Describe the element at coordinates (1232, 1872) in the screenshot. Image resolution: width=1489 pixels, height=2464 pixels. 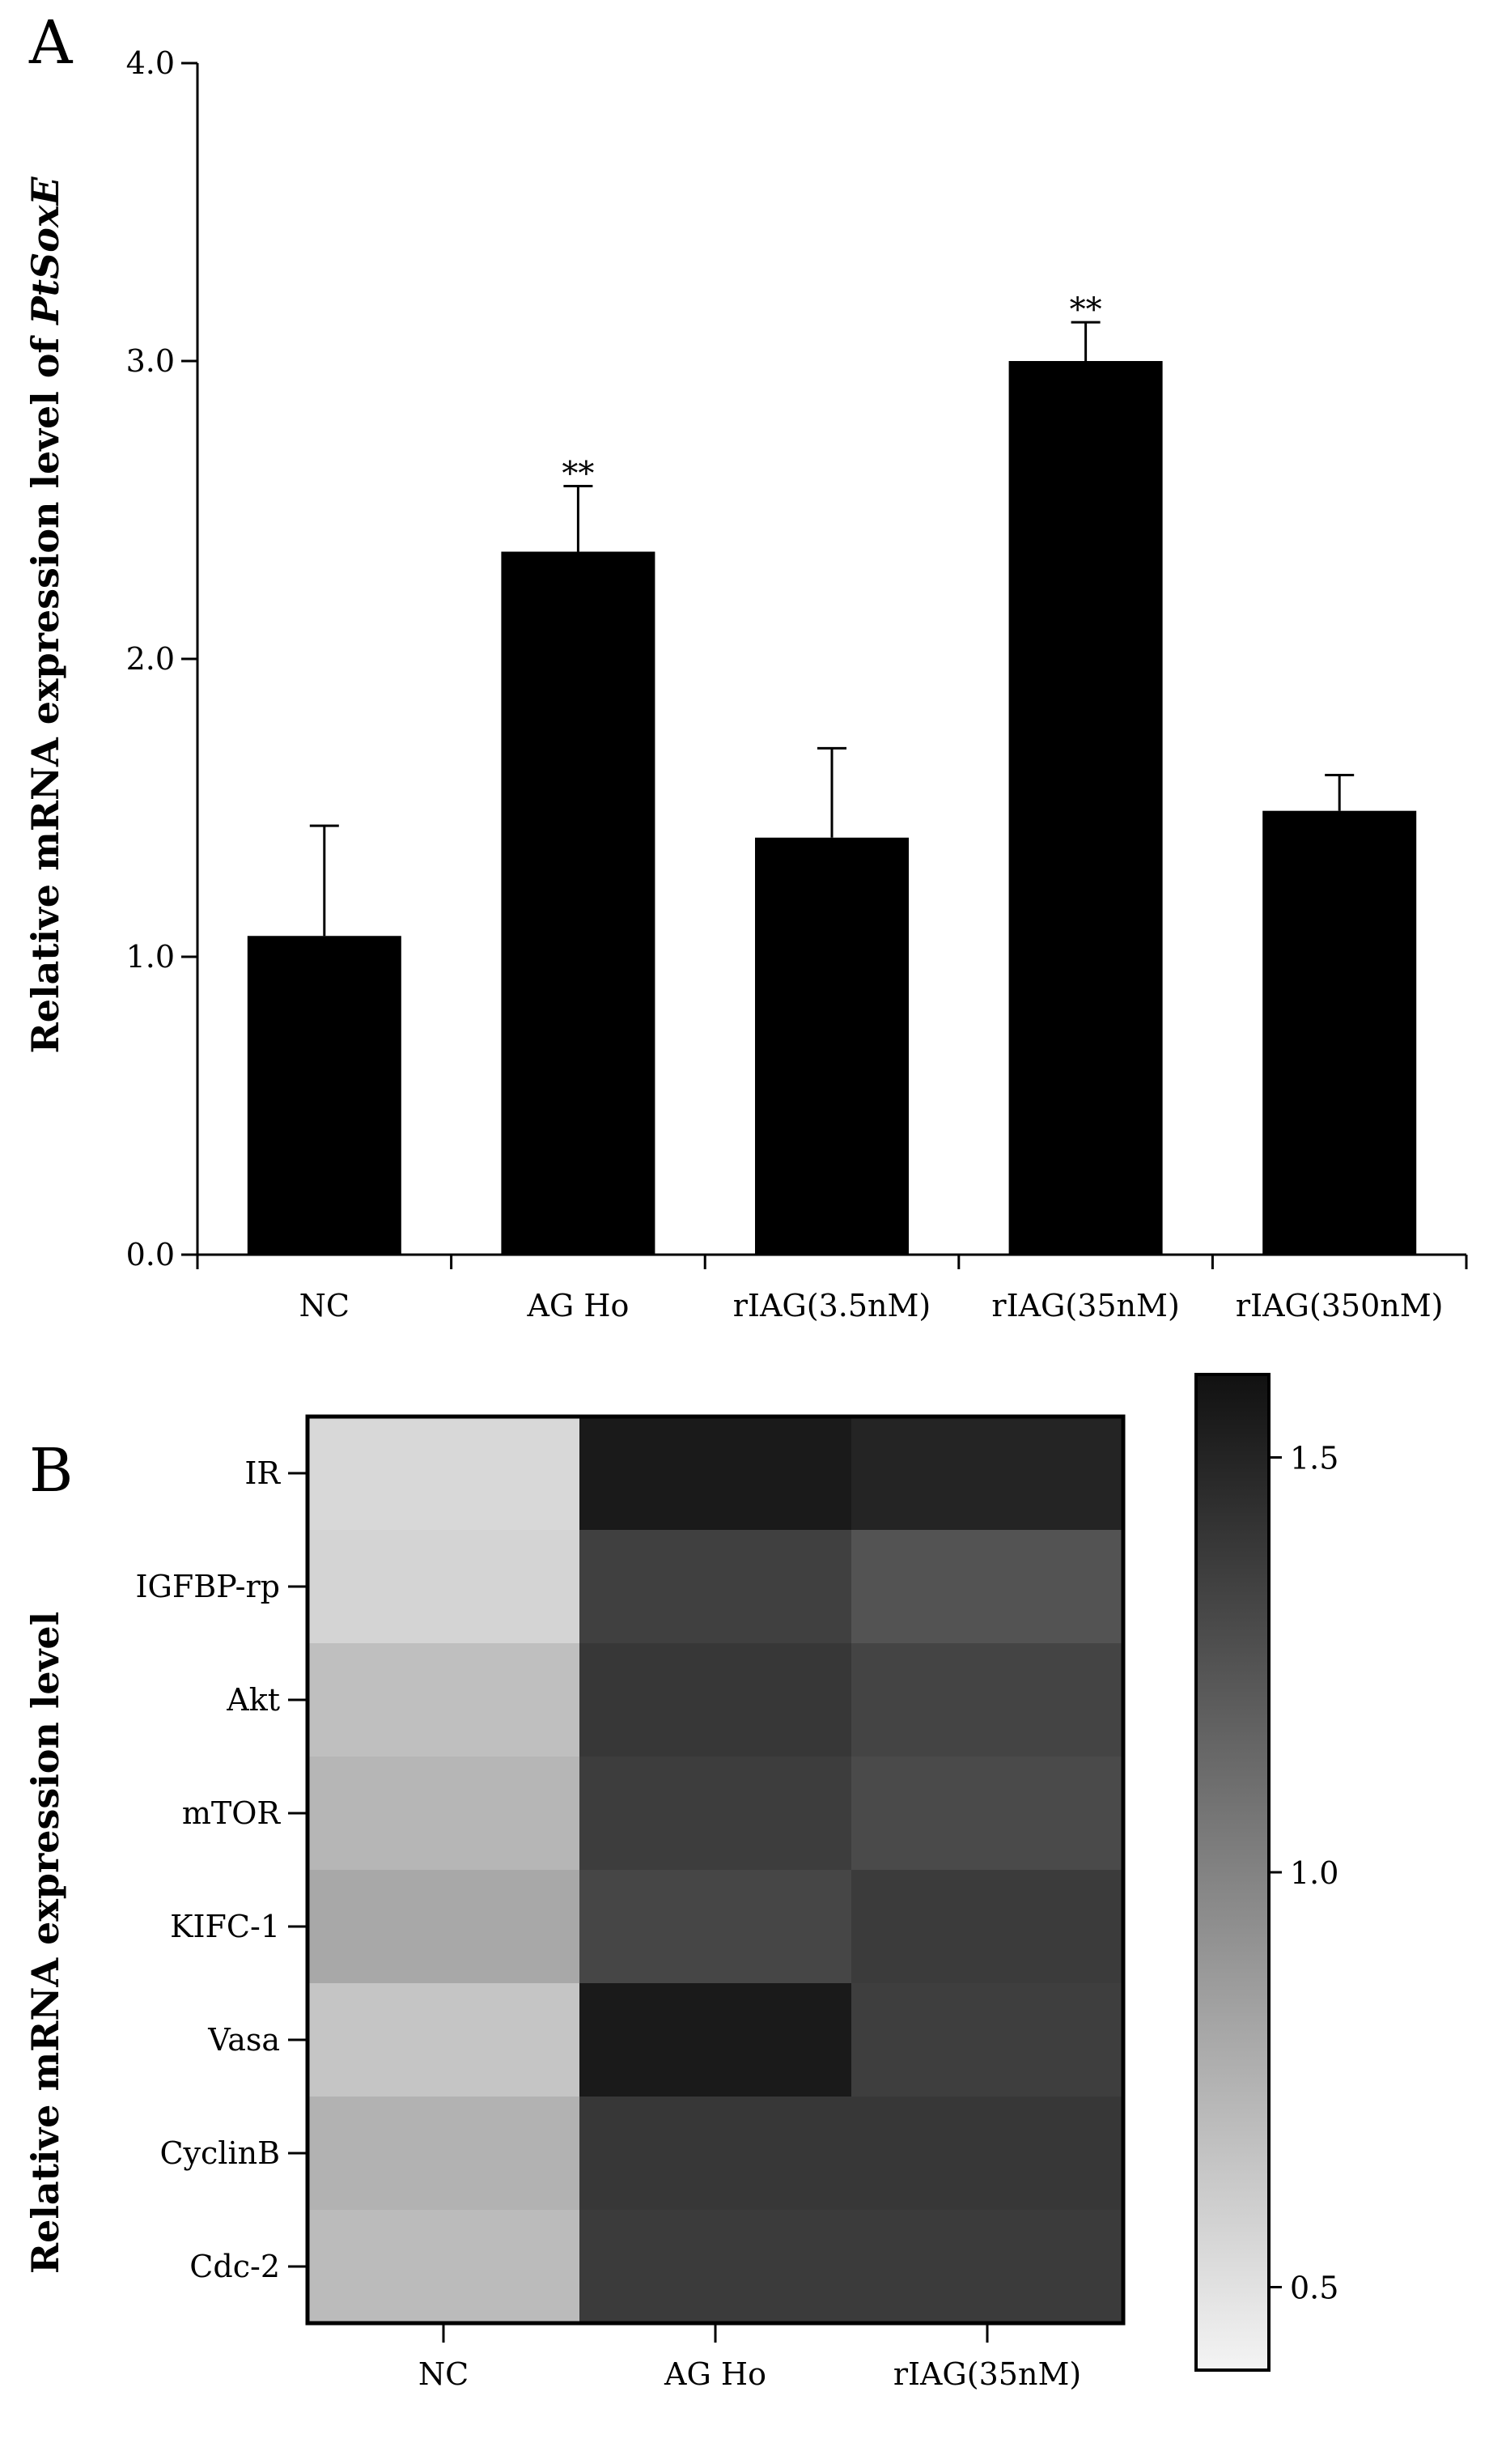
I see `colorbar` at that location.